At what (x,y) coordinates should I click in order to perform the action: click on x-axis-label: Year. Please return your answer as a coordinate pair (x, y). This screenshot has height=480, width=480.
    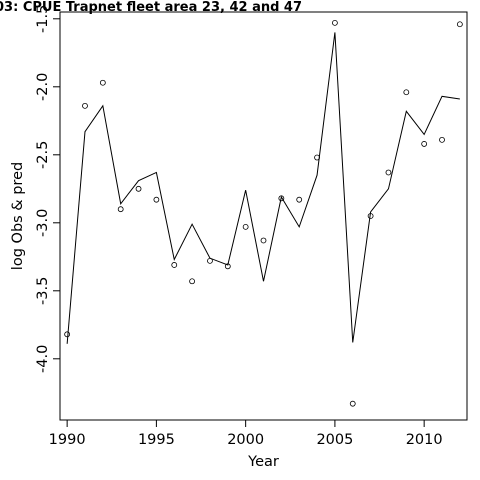
    Looking at the image, I should click on (263, 462).